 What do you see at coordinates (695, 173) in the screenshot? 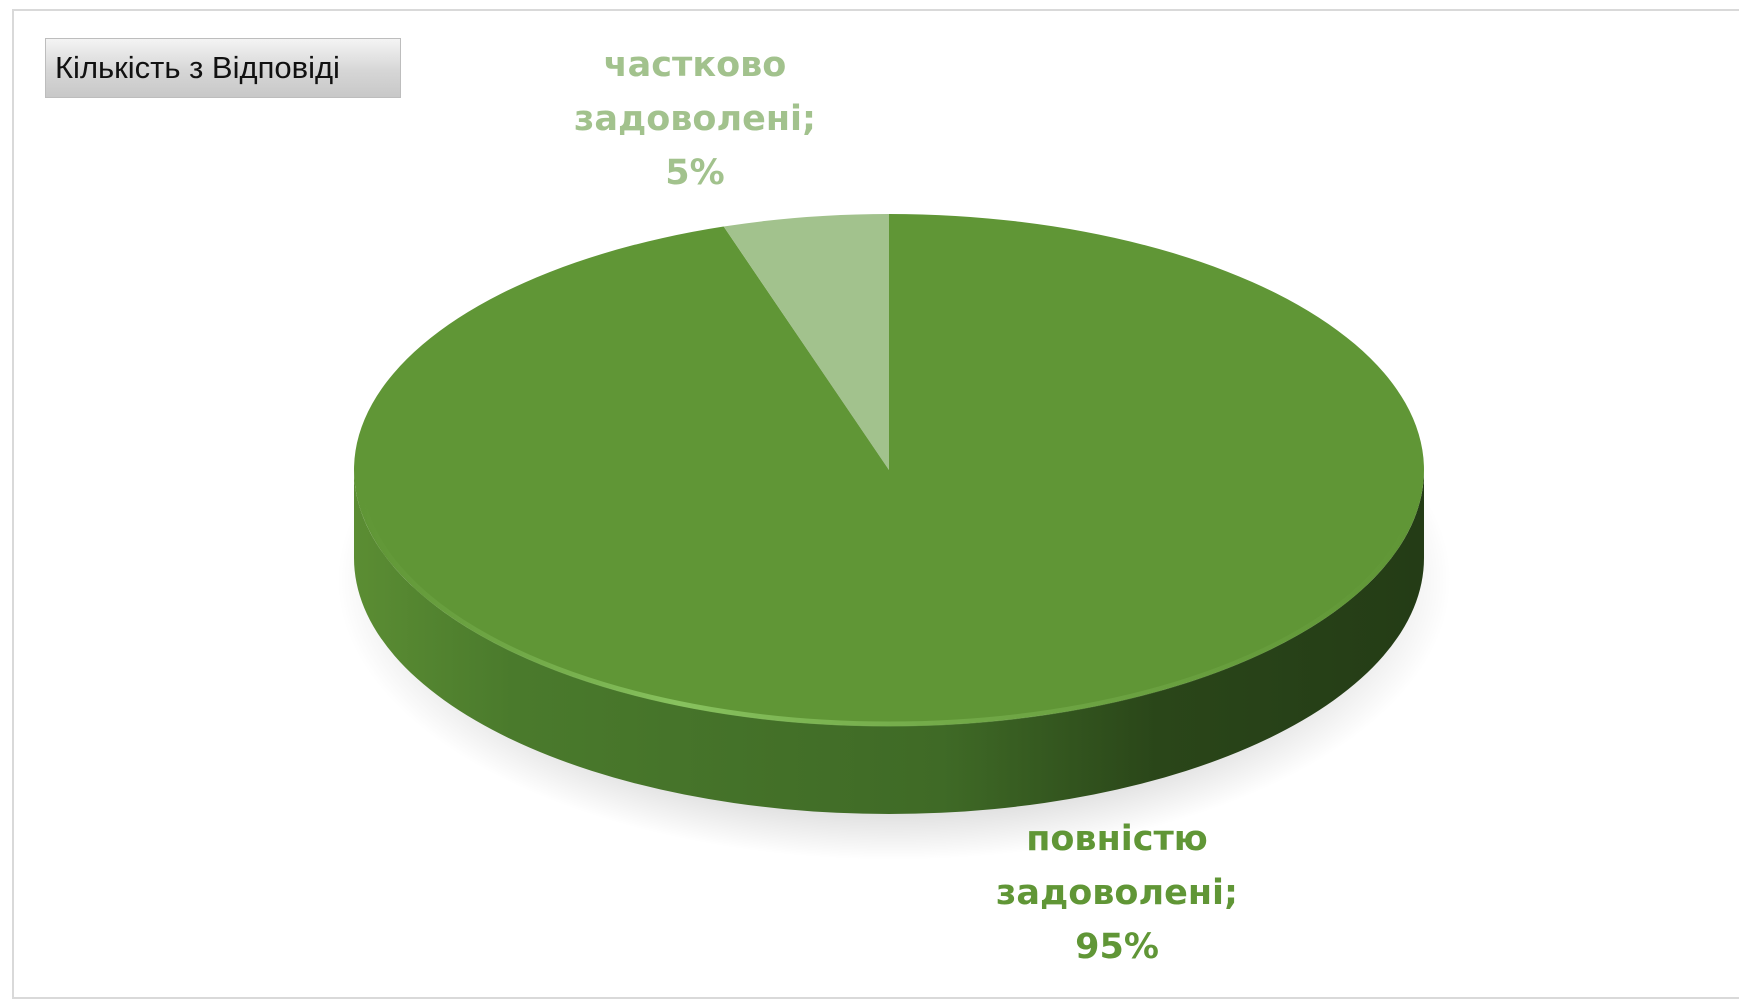
I see `data-label-line: 5%` at bounding box center [695, 173].